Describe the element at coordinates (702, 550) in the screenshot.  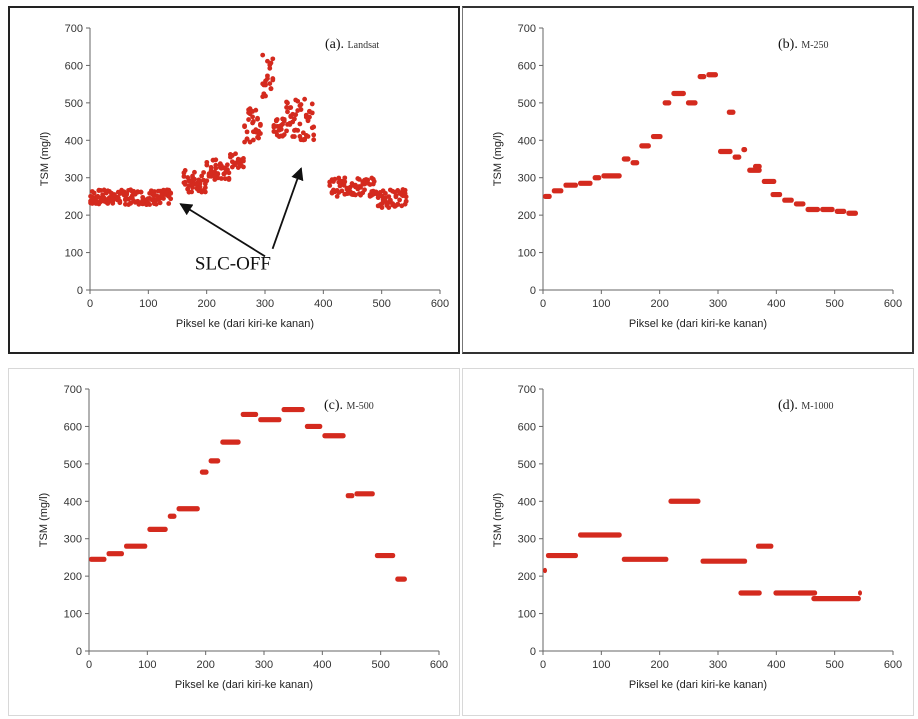
I see `data-points` at that location.